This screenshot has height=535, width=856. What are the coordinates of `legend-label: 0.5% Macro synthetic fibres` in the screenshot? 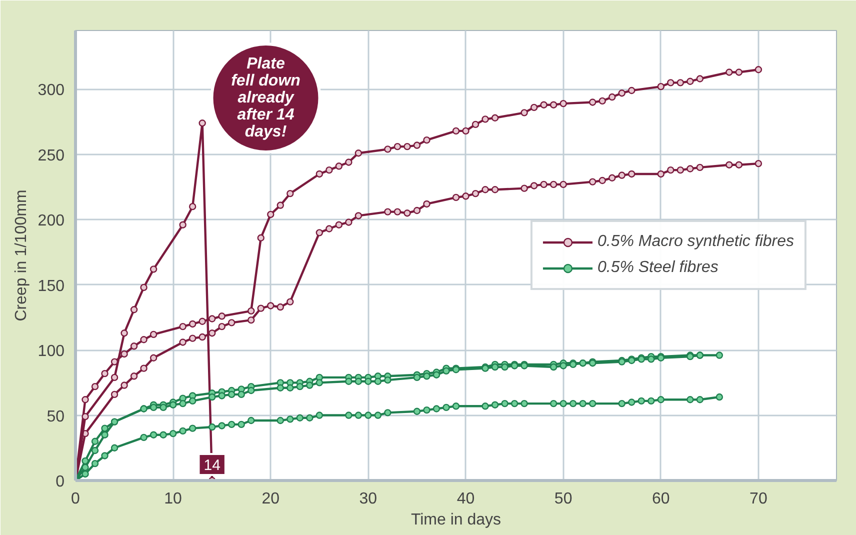 It's located at (695, 242).